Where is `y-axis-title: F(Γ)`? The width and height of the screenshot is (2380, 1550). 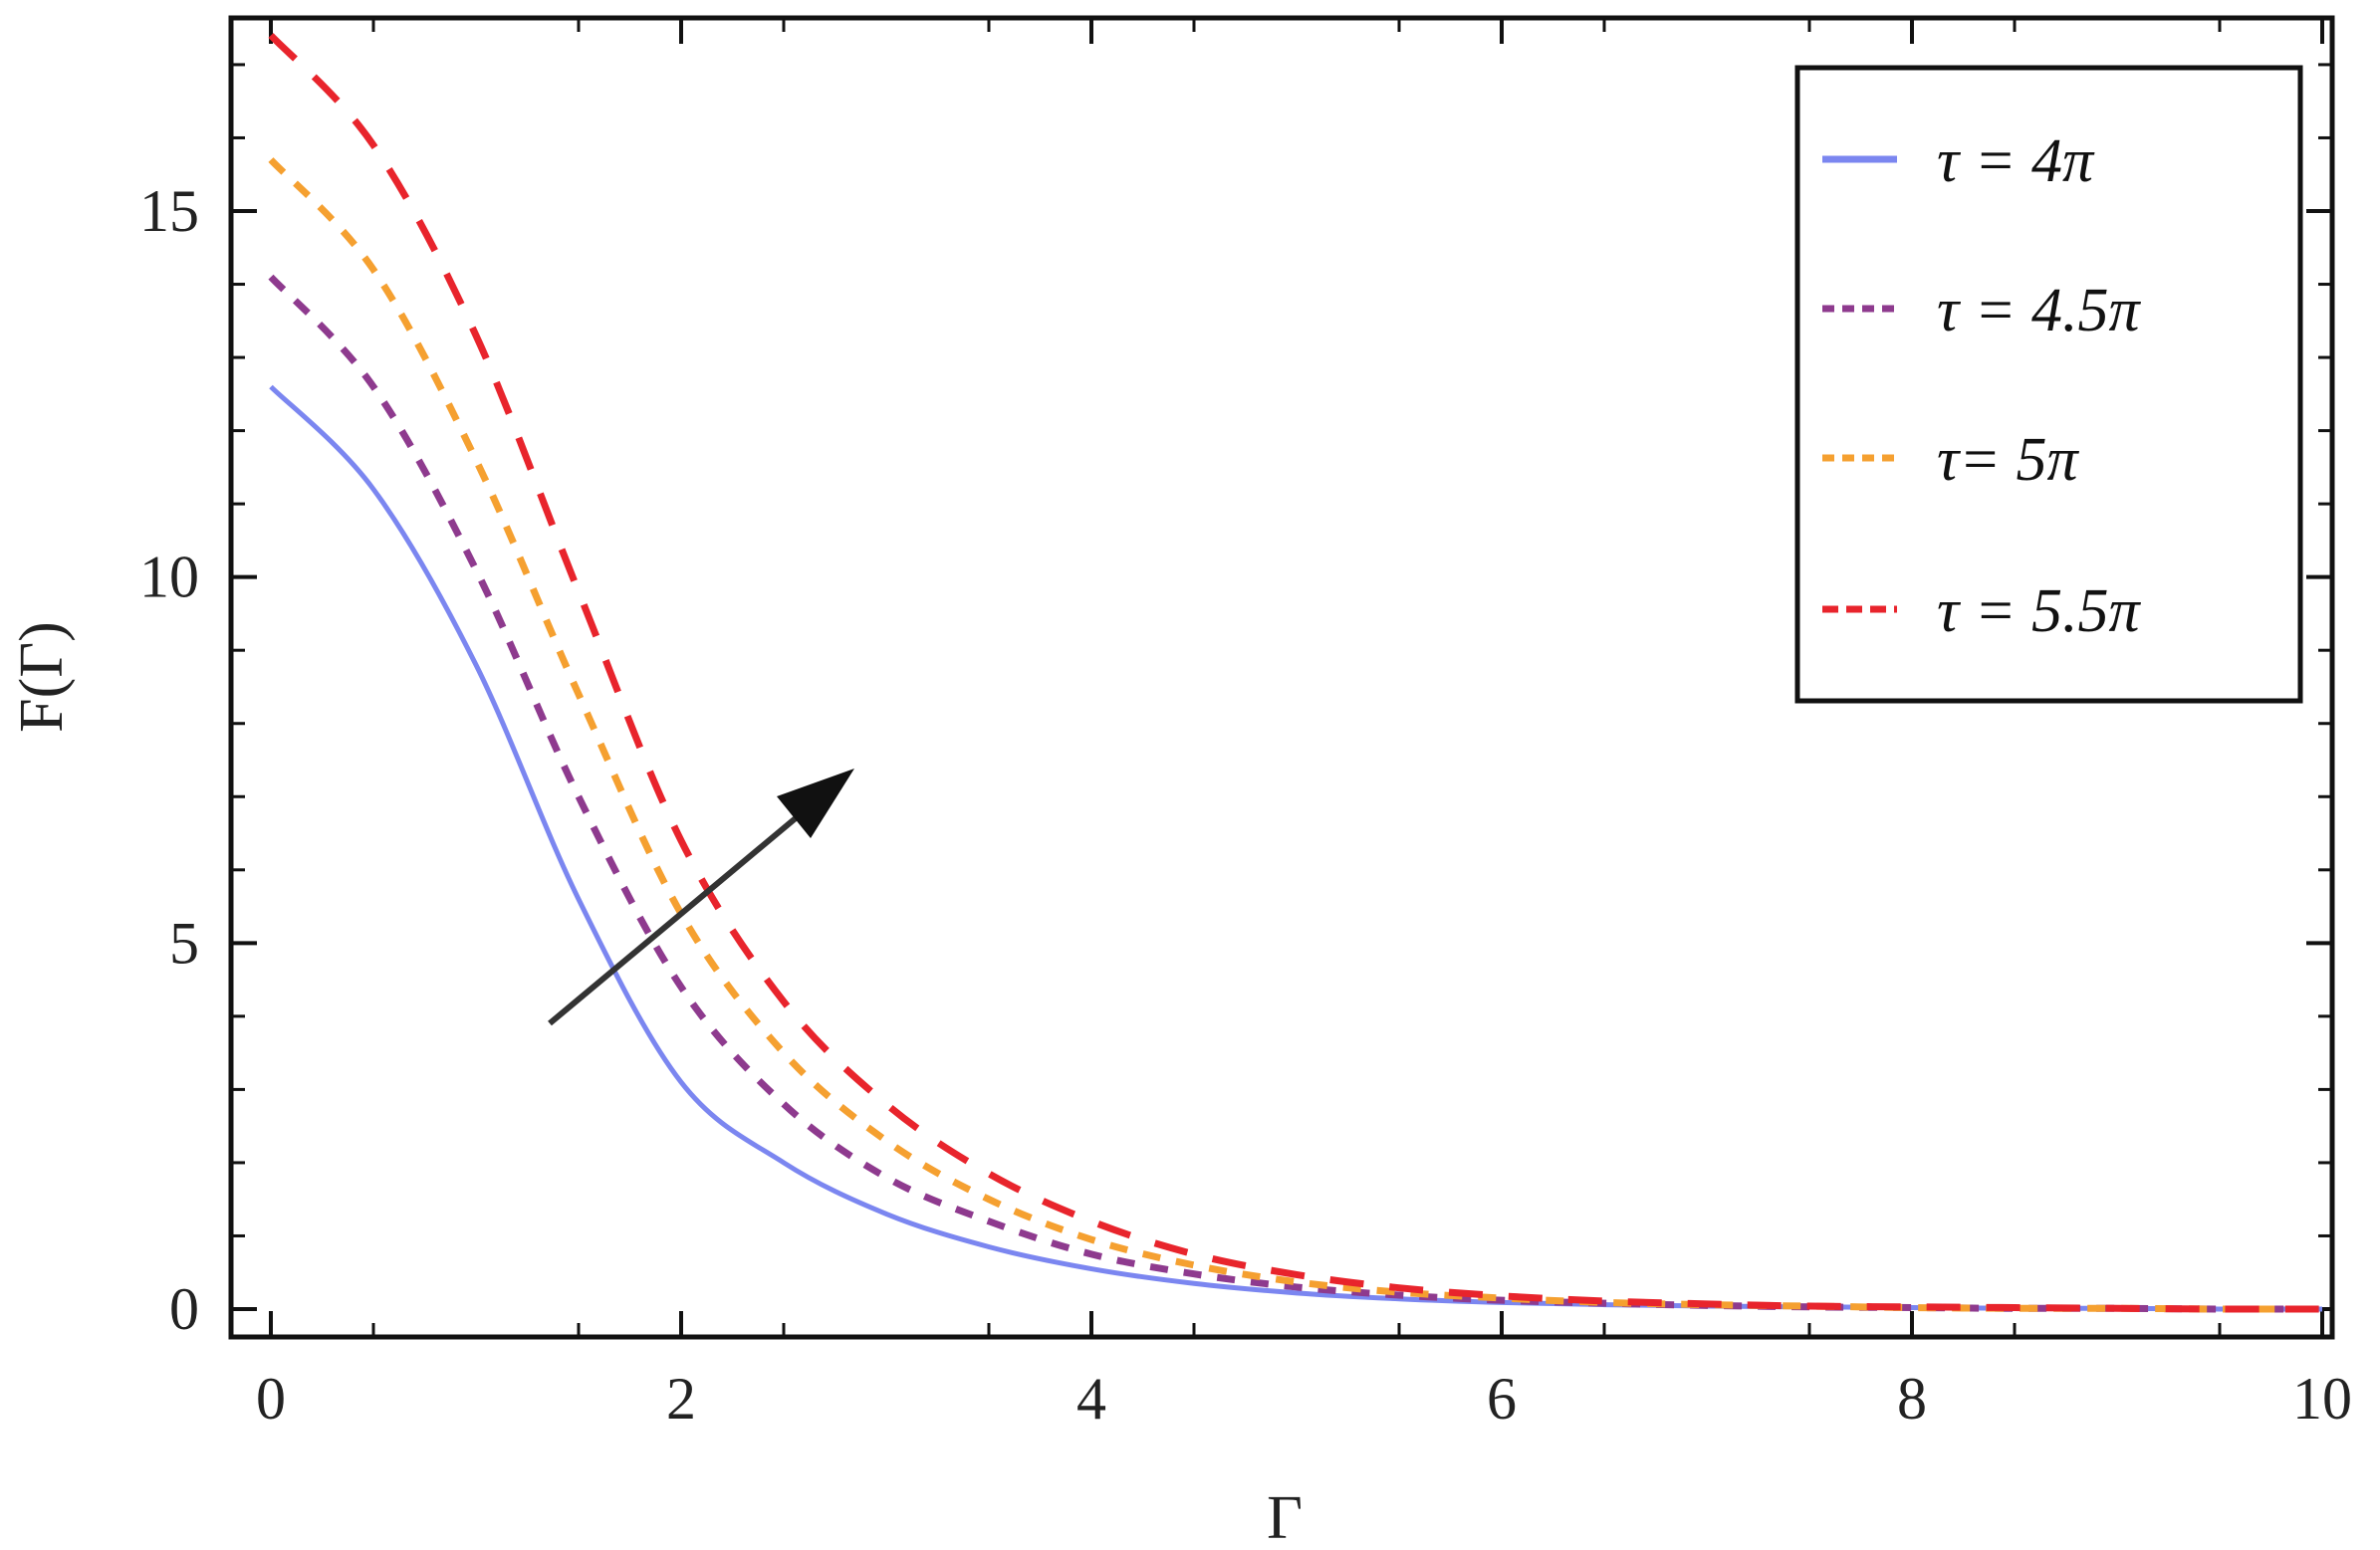 y-axis-title: F(Γ) is located at coordinates (42, 677).